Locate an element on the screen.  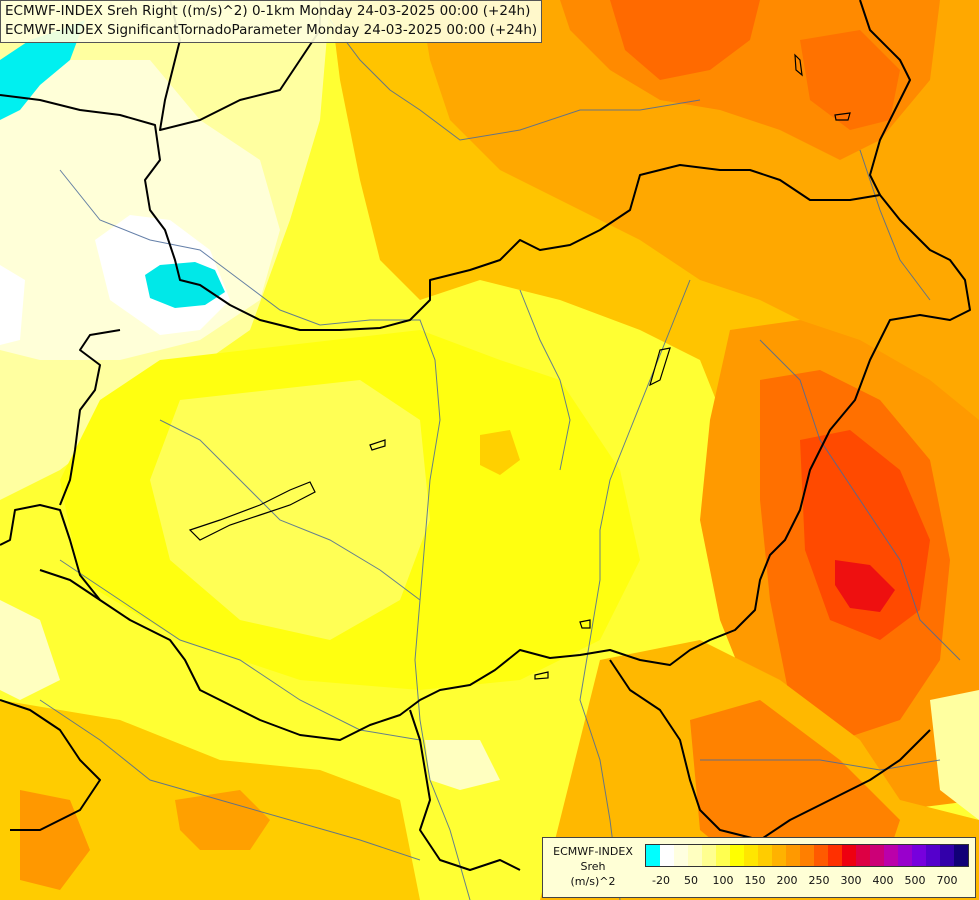
lake-small-north is located at coordinates (798, 65).